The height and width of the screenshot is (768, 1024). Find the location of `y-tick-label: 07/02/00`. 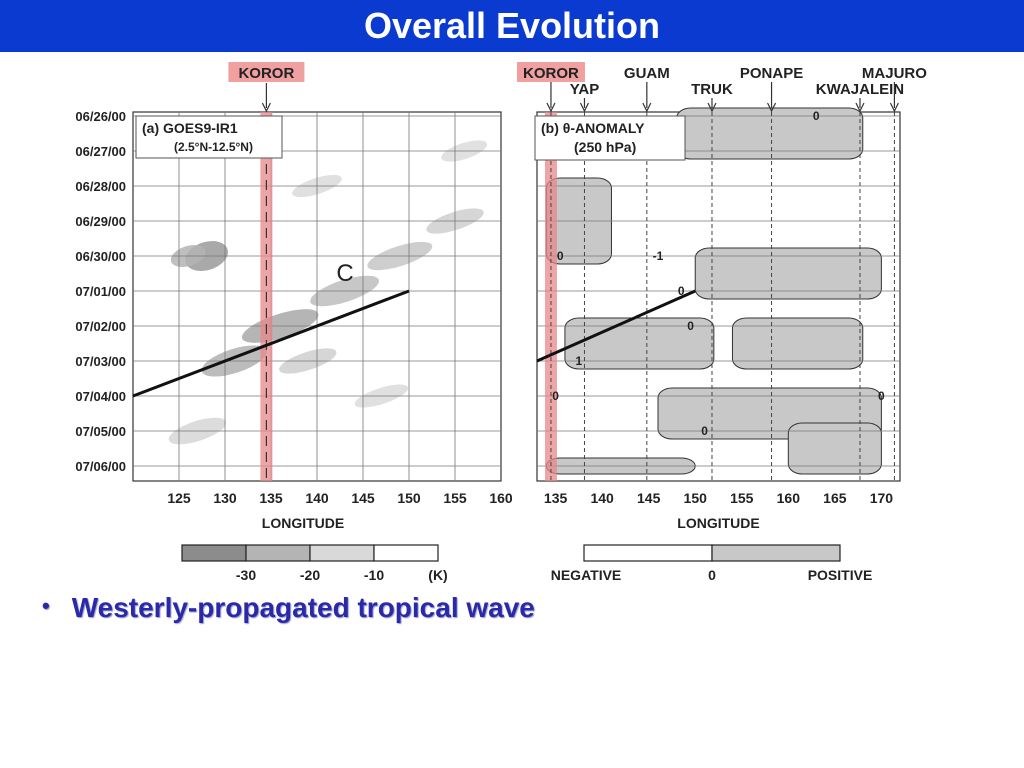

y-tick-label: 07/02/00 is located at coordinates (100, 326).